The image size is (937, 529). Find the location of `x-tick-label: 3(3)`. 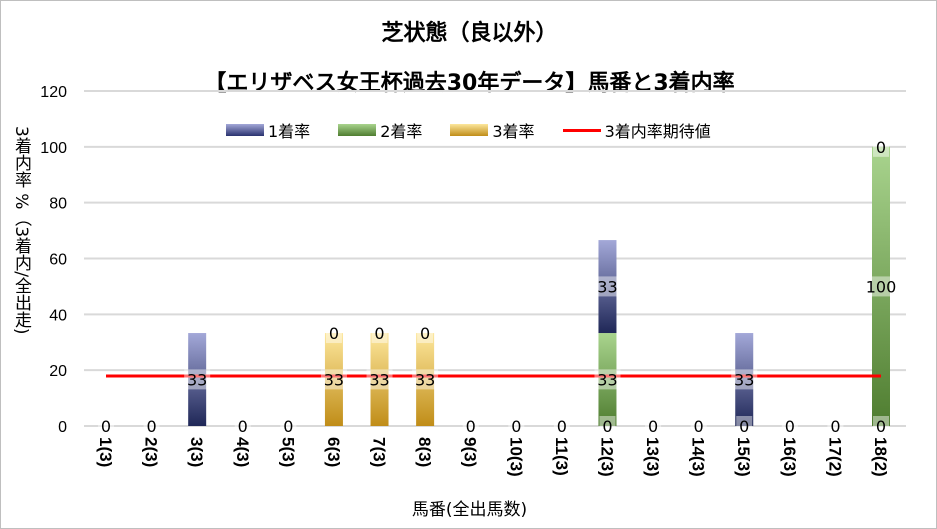

x-tick-label: 3(3) is located at coordinates (196, 452).